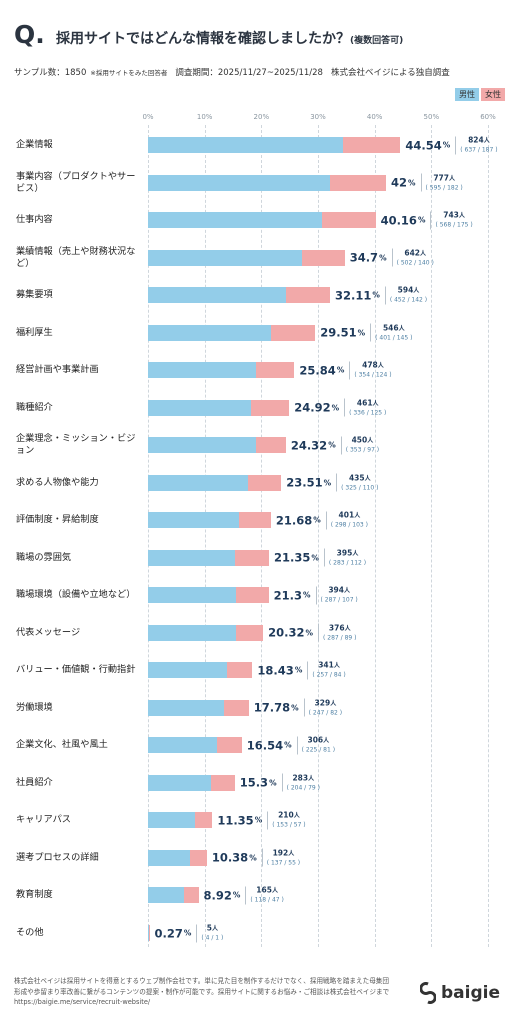  Describe the element at coordinates (301, 670) in the screenshot. I see `value-label: 18.43% 341 人( 257 / 84 )` at that location.